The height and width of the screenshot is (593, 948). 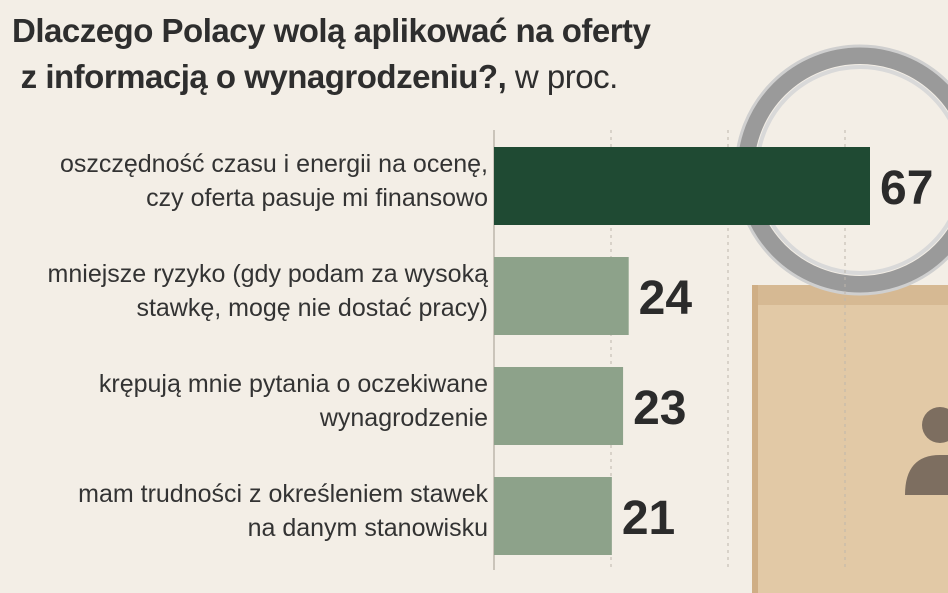 What do you see at coordinates (648, 518) in the screenshot?
I see `bar-value-label-3: 21` at bounding box center [648, 518].